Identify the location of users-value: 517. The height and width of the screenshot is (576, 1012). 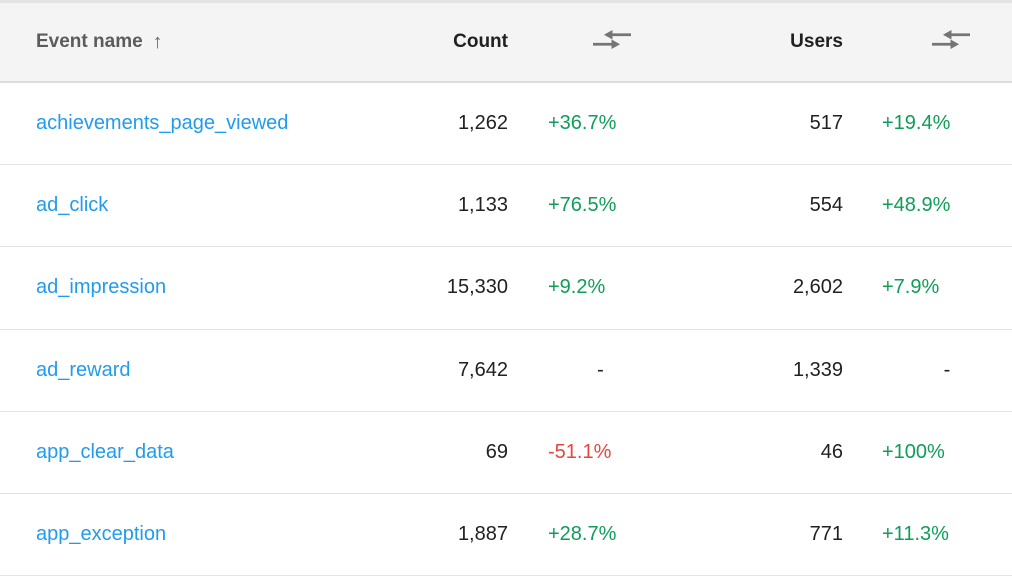
(826, 123).